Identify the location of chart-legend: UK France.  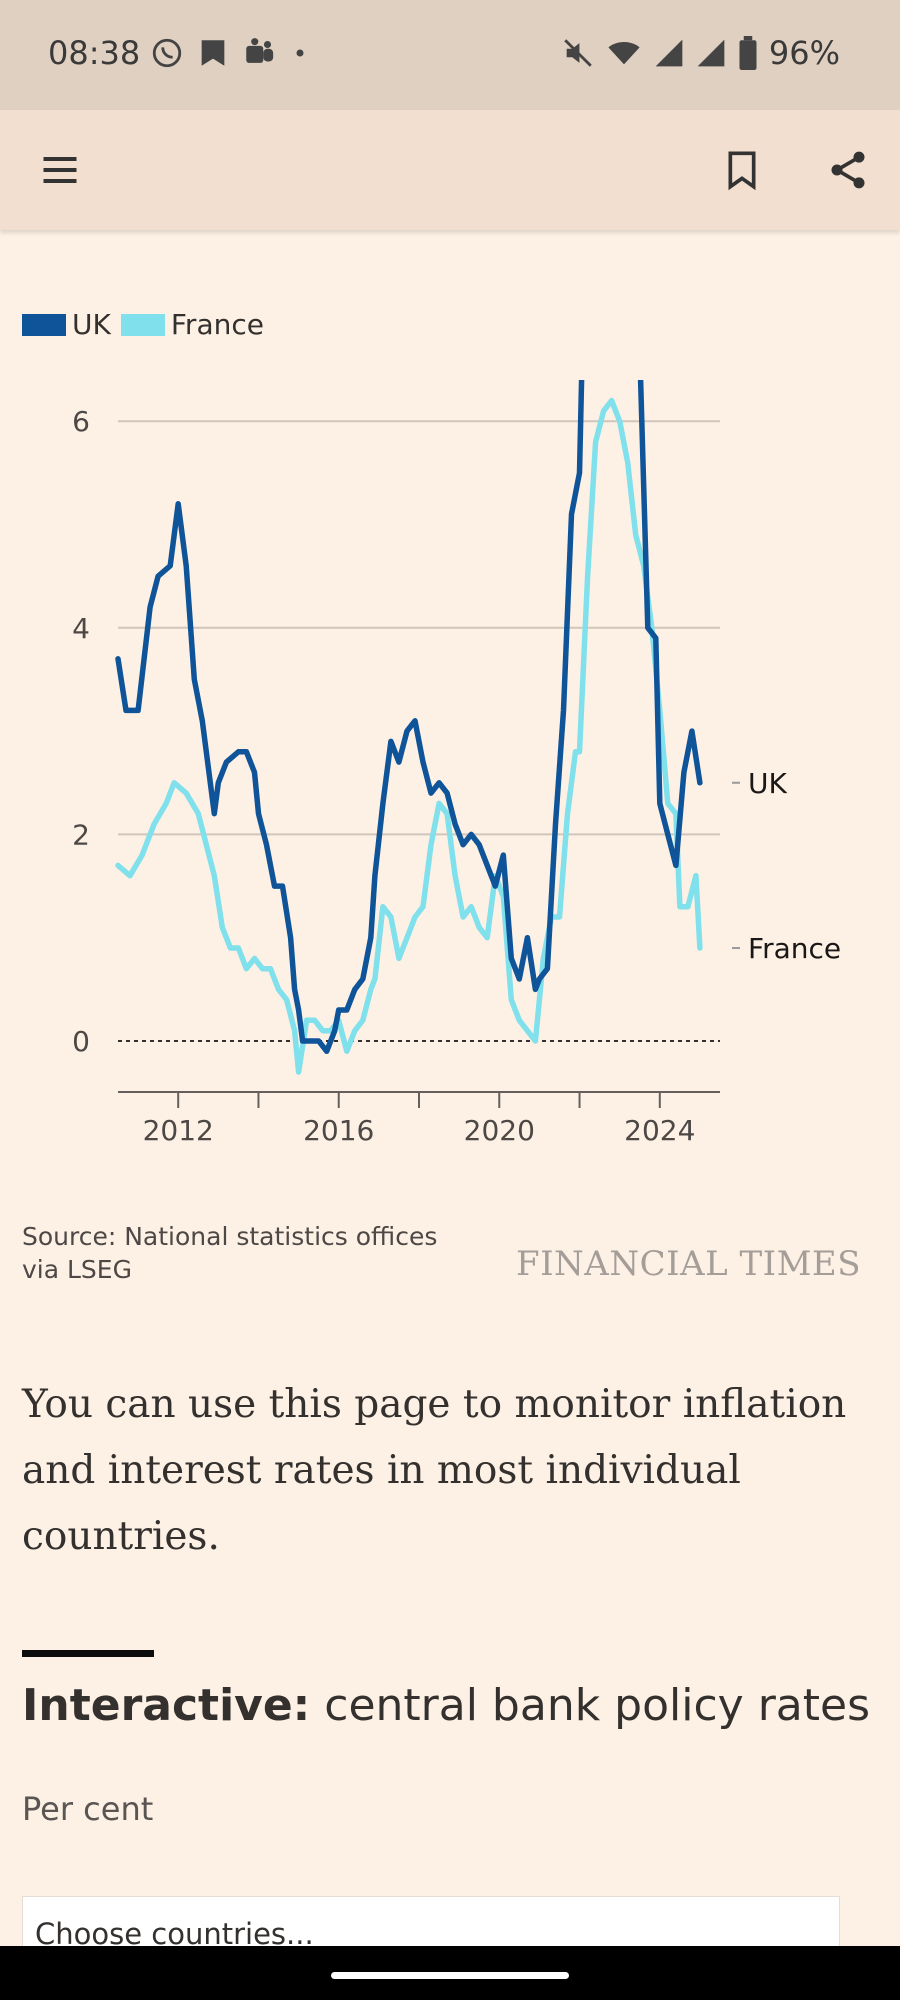
(148, 324).